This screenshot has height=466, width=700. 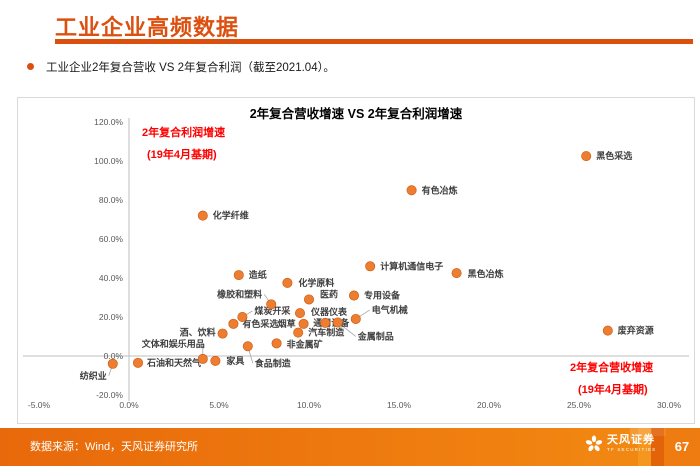 I want to click on point-label: 橡胶和塑料, so click(x=239, y=293).